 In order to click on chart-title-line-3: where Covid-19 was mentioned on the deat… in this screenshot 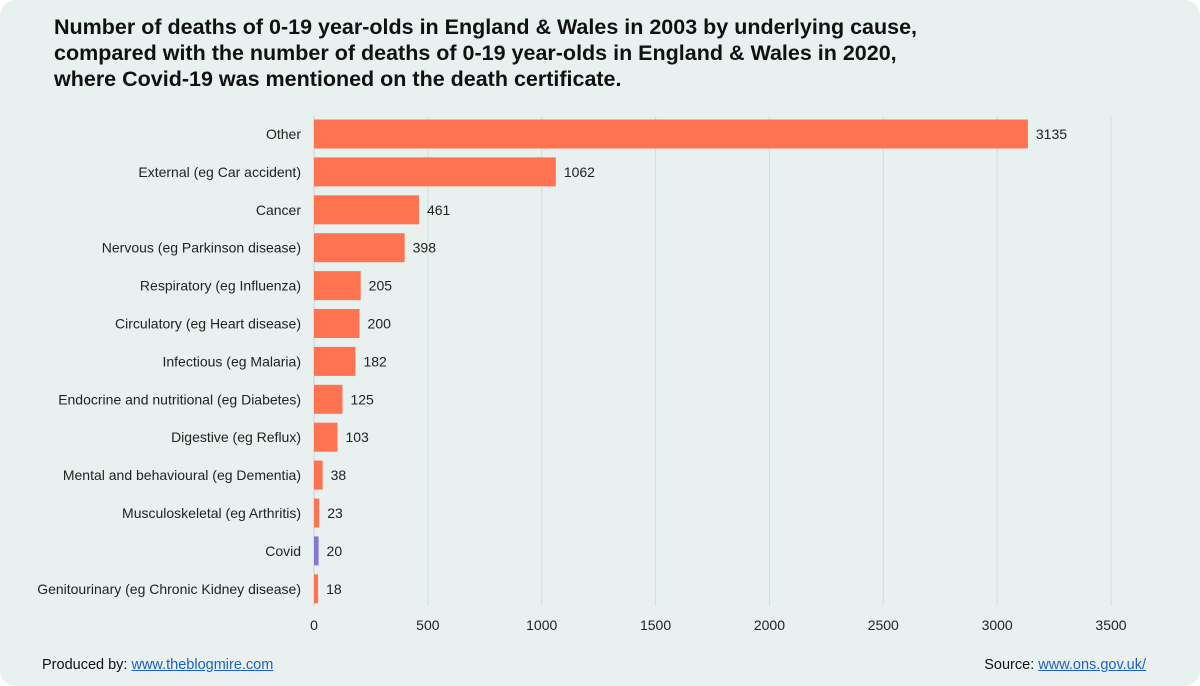, I will do `click(338, 79)`.